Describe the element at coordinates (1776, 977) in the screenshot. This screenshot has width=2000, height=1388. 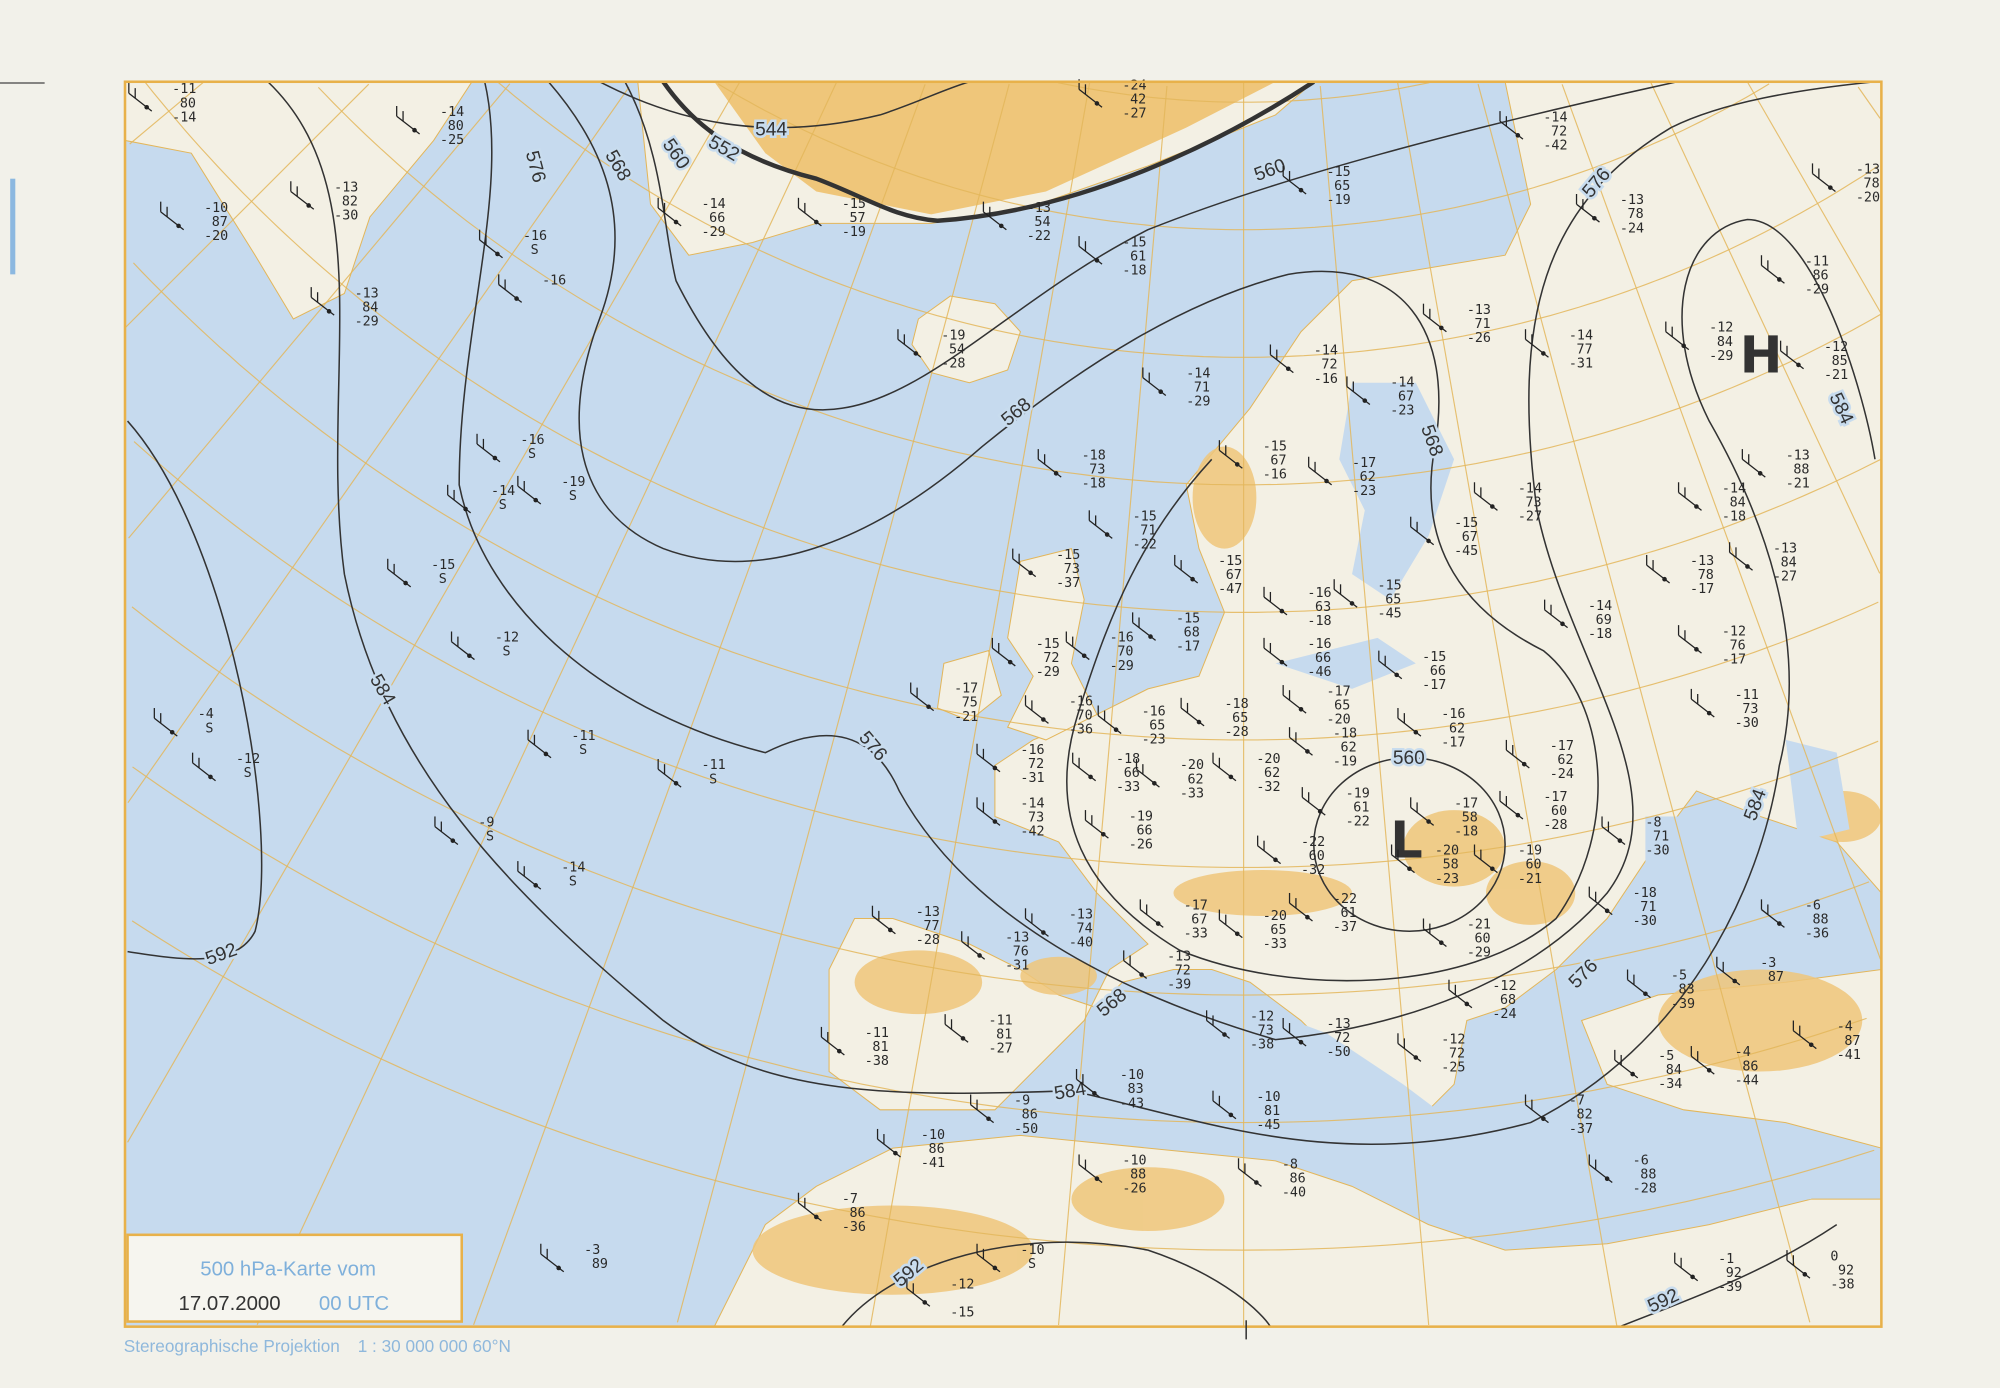
I see `station-value-h: 87` at that location.